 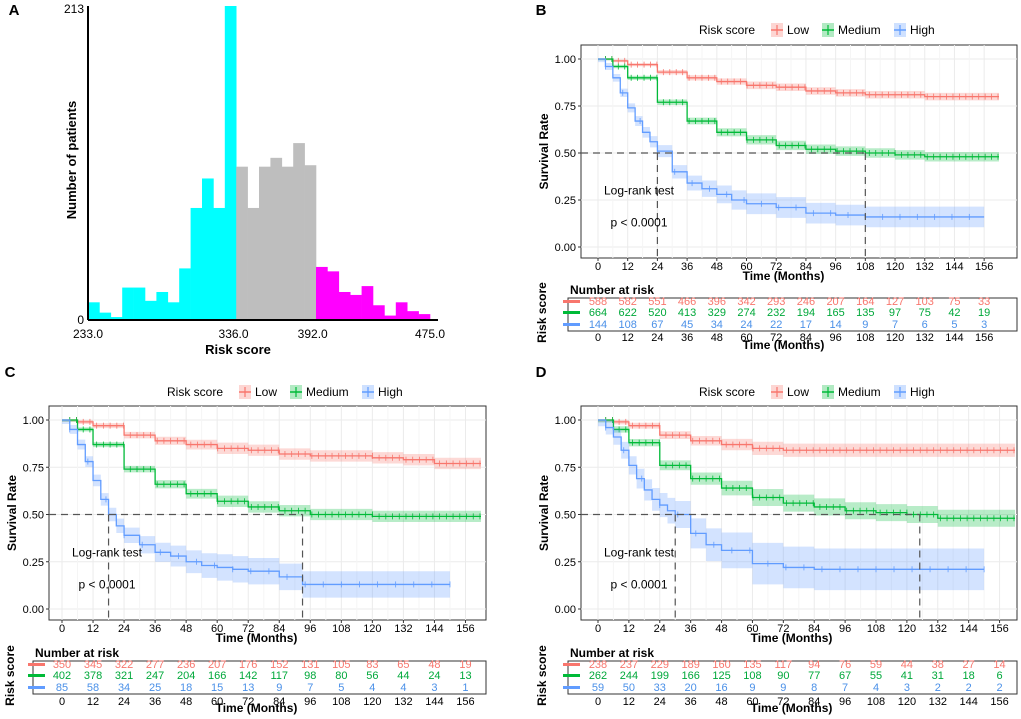 What do you see at coordinates (784, 276) in the screenshot?
I see `x-axis-title: Time (Months)` at bounding box center [784, 276].